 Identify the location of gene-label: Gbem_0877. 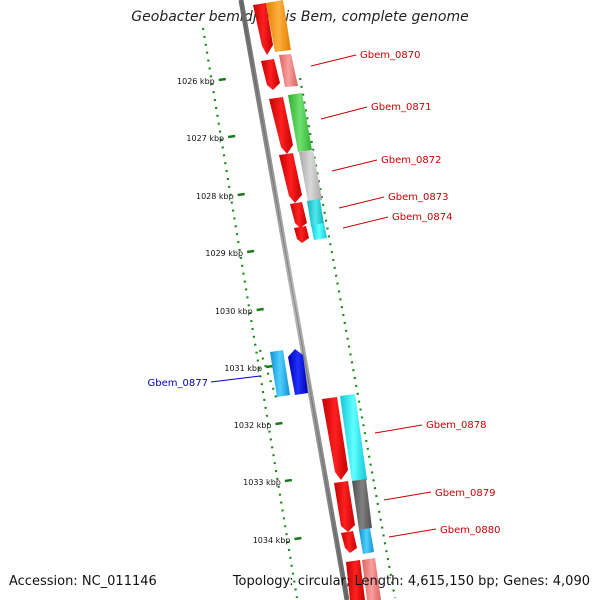
(178, 383).